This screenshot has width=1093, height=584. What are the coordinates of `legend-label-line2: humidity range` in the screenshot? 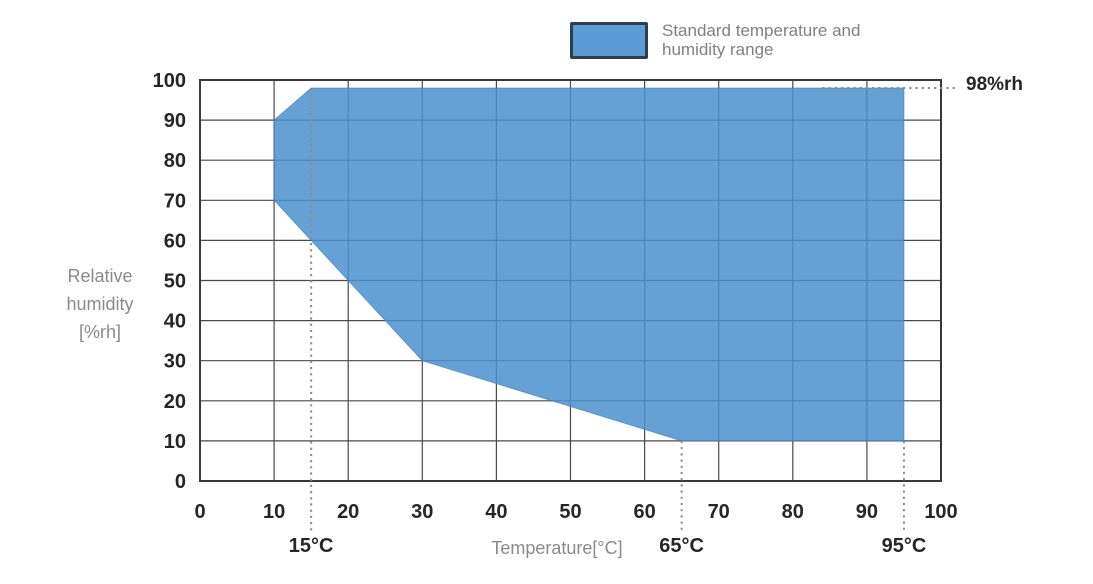 It's located at (718, 49).